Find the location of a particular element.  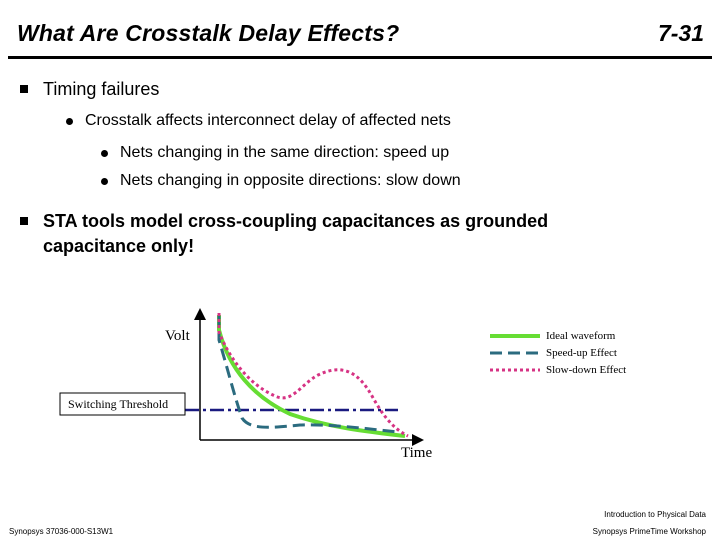

legend-slow-down-label: Slow-down Effect is located at coordinates (586, 370).